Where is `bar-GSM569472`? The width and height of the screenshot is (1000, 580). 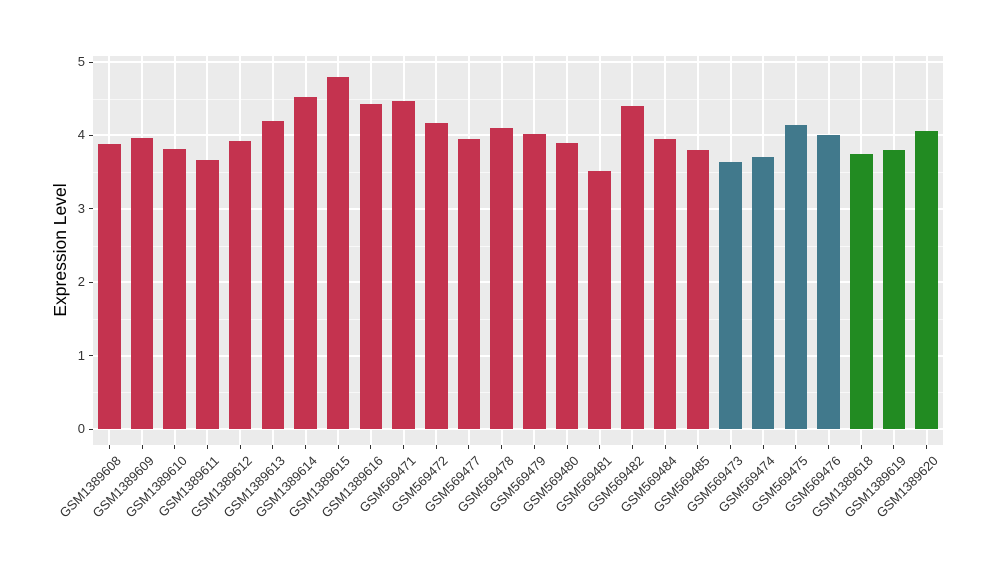 bar-GSM569472 is located at coordinates (436, 275).